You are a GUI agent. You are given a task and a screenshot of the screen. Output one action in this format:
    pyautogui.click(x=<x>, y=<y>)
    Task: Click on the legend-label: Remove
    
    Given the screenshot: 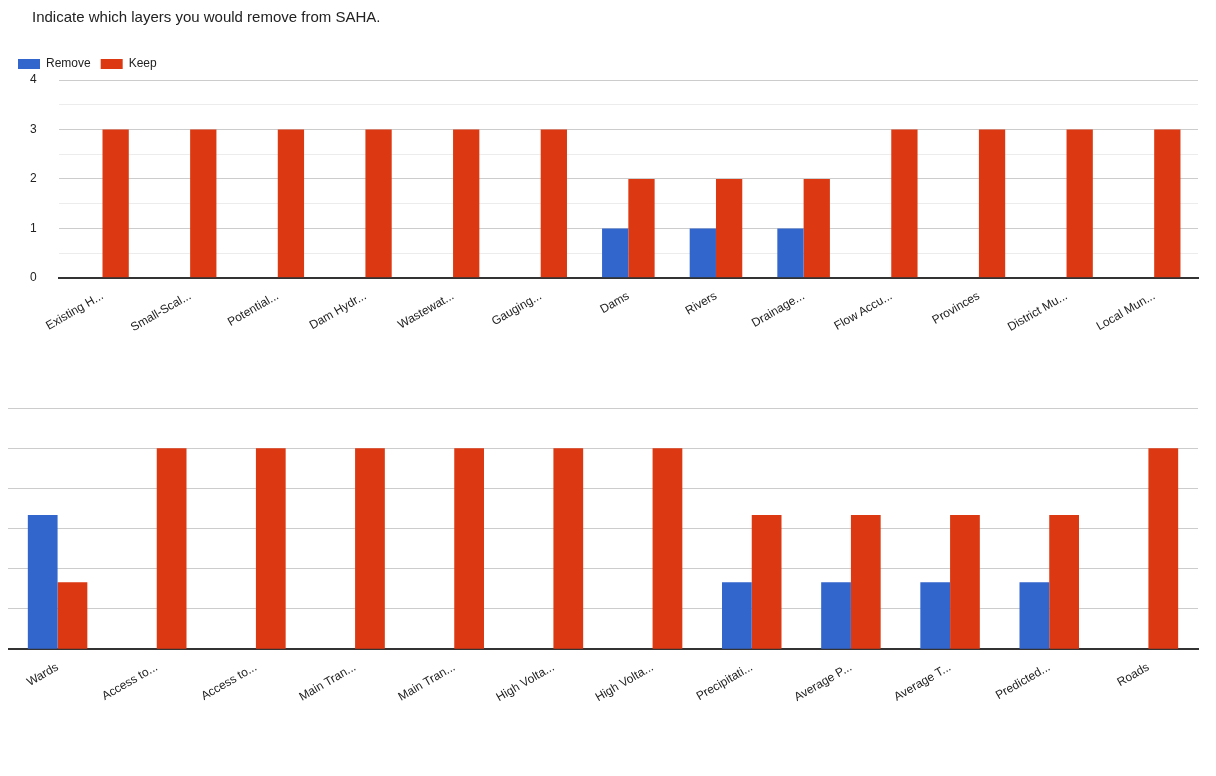 What is the action you would take?
    pyautogui.click(x=69, y=63)
    